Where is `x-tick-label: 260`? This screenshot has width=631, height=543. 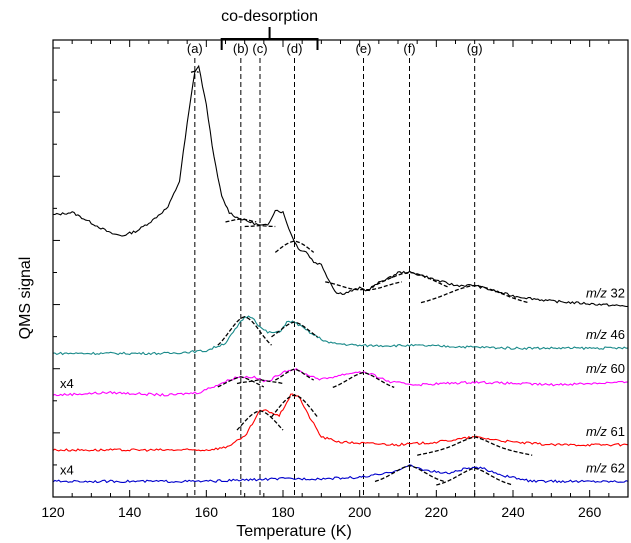 x-tick-label: 260 is located at coordinates (590, 512).